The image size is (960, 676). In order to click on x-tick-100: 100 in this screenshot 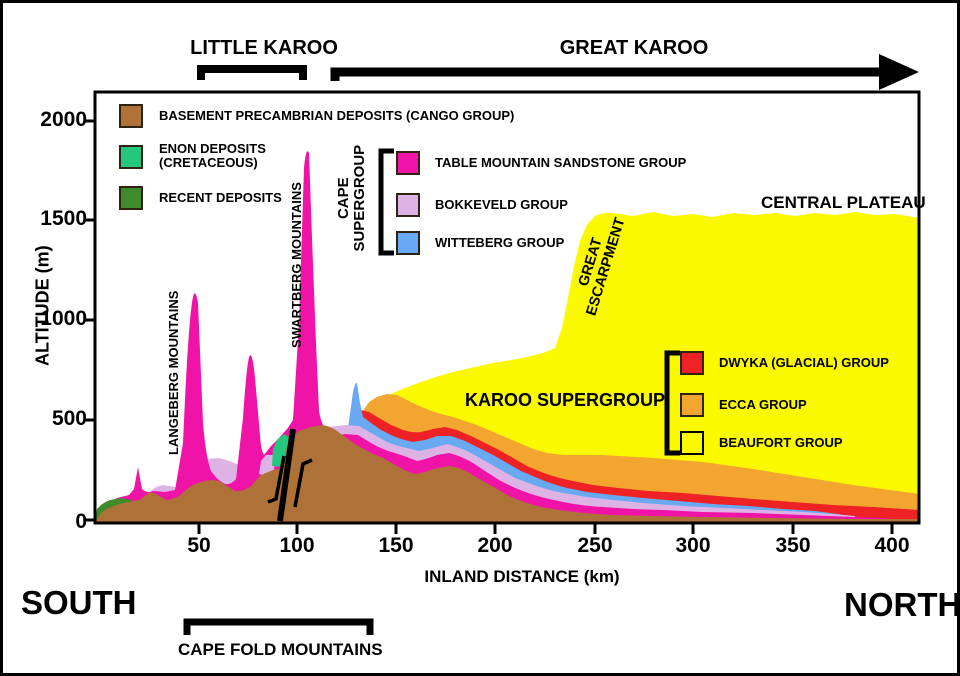, I will do `click(297, 545)`.